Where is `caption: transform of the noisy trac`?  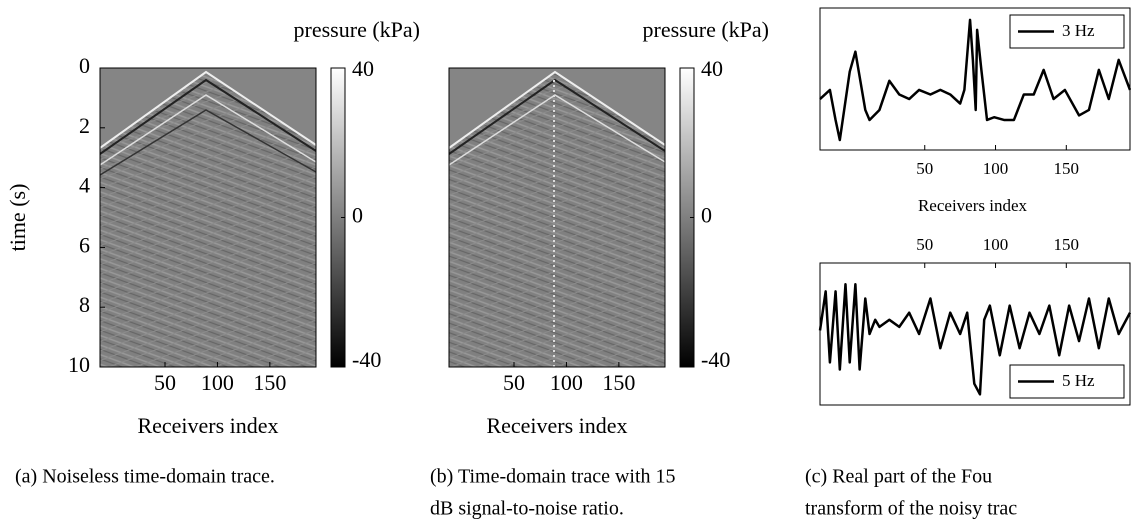
caption: transform of the noisy trac is located at coordinates (911, 509).